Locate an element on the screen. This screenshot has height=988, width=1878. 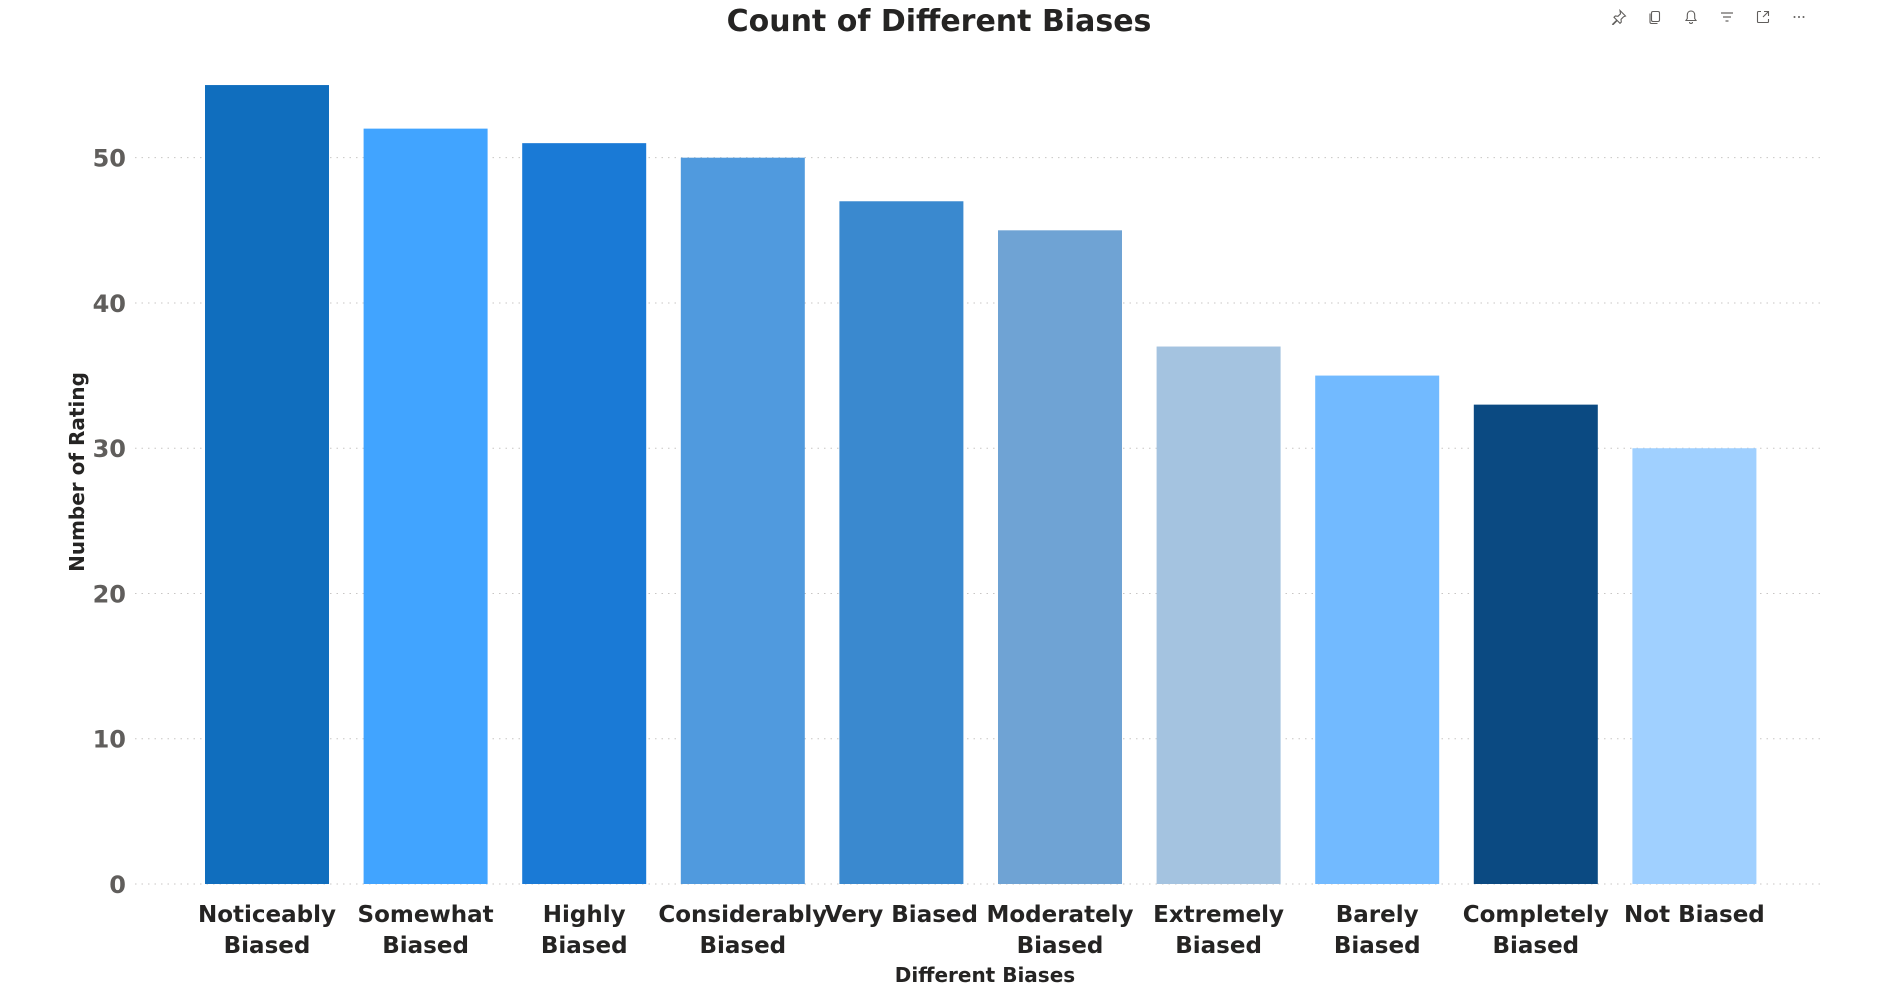
bar: Considerably Biased: 50 is located at coordinates (742, 520).